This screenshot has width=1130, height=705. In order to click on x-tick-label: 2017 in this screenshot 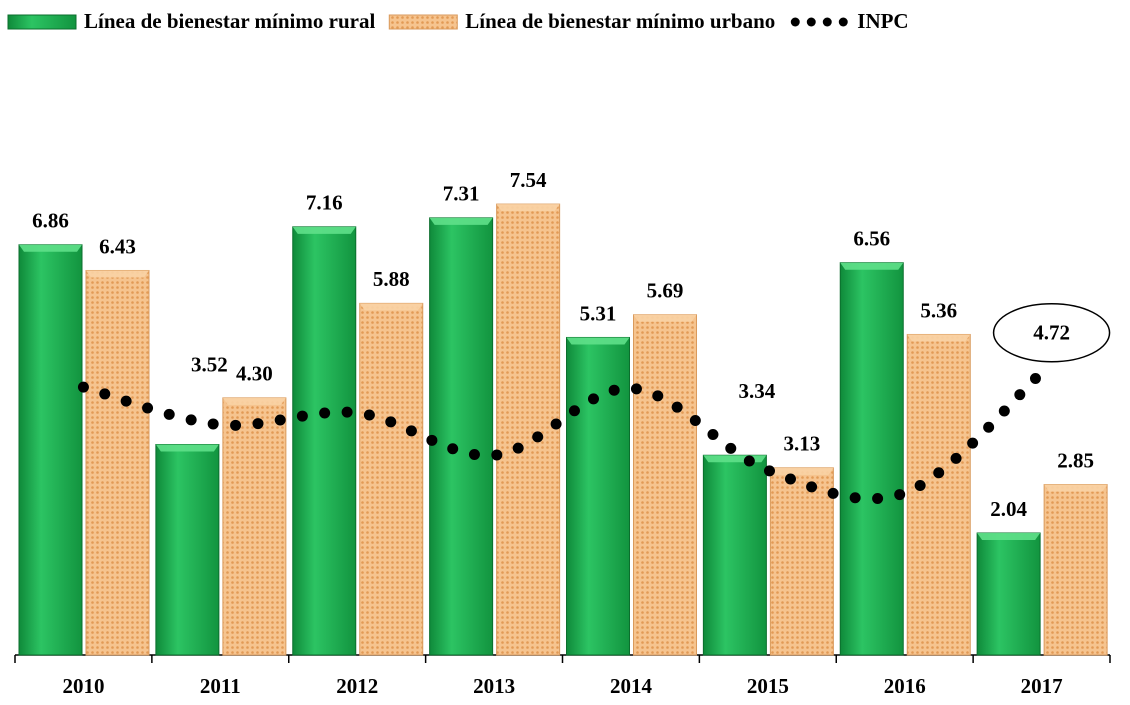, I will do `click(1042, 686)`.